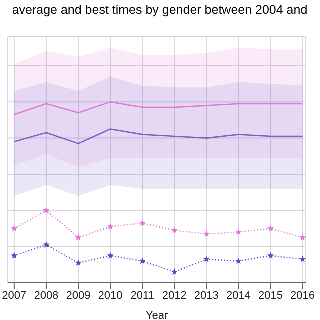 Image resolution: width=320 pixels, height=320 pixels. Describe the element at coordinates (160, 10) in the screenshot. I see `chart-title: average and best times by gender between 2004 and` at that location.